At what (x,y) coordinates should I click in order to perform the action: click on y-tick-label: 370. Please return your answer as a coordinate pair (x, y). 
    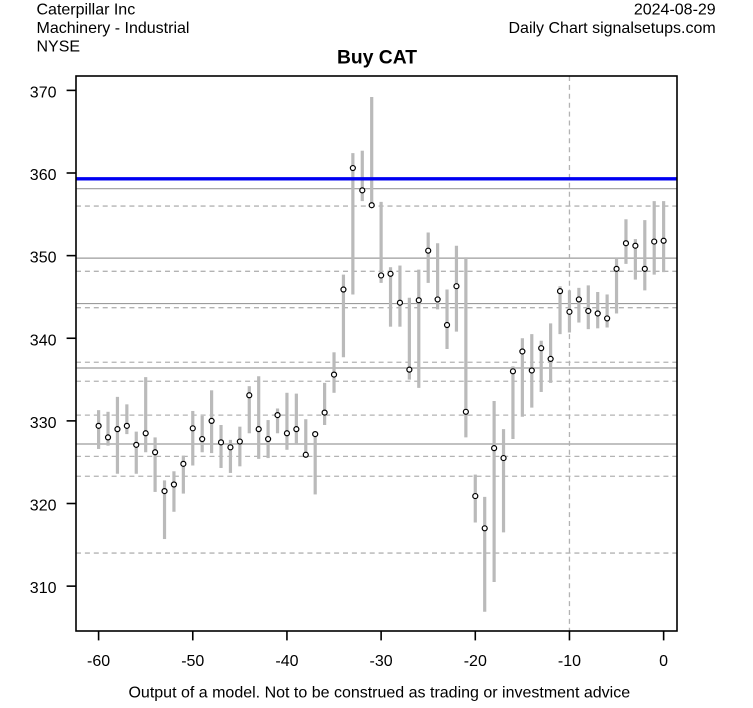
    Looking at the image, I should click on (43, 92).